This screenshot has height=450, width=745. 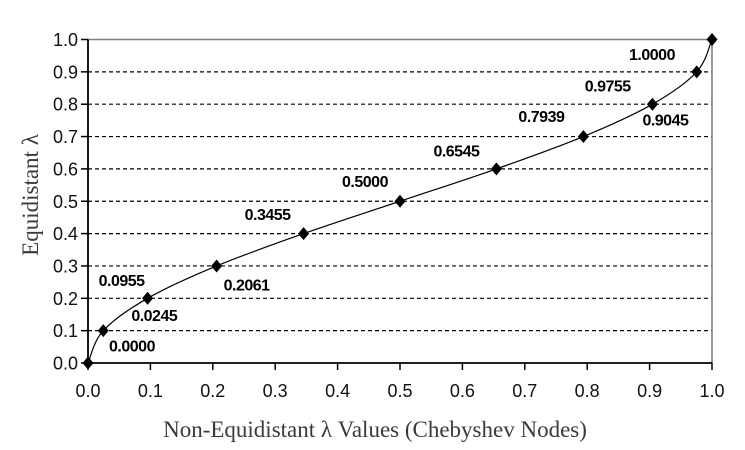 I want to click on x-tick-label: 0.3, so click(x=275, y=391).